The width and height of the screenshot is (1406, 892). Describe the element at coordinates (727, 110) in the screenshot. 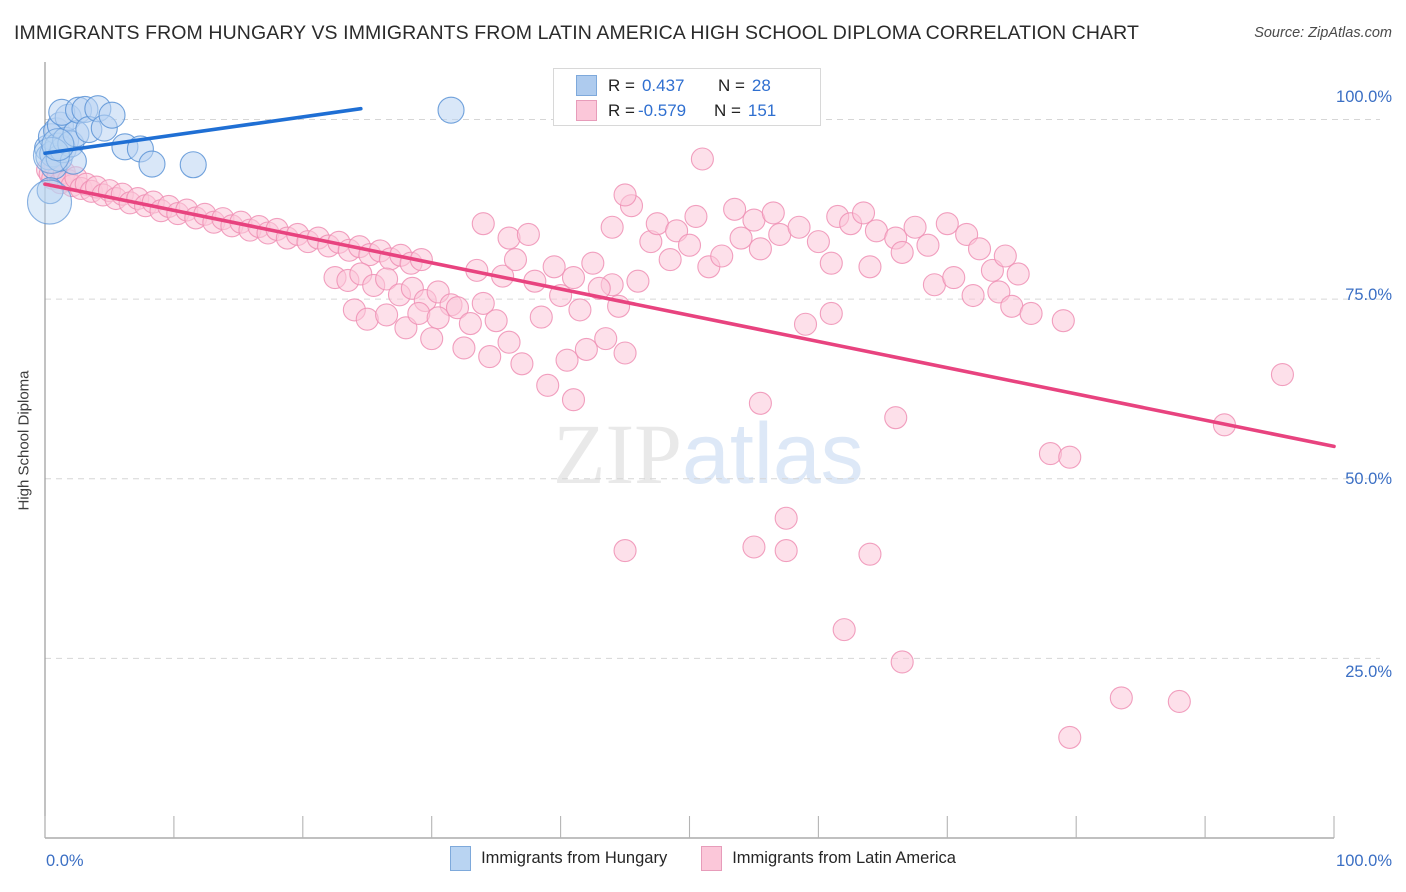

I see `n-label-latin-america: N =` at that location.